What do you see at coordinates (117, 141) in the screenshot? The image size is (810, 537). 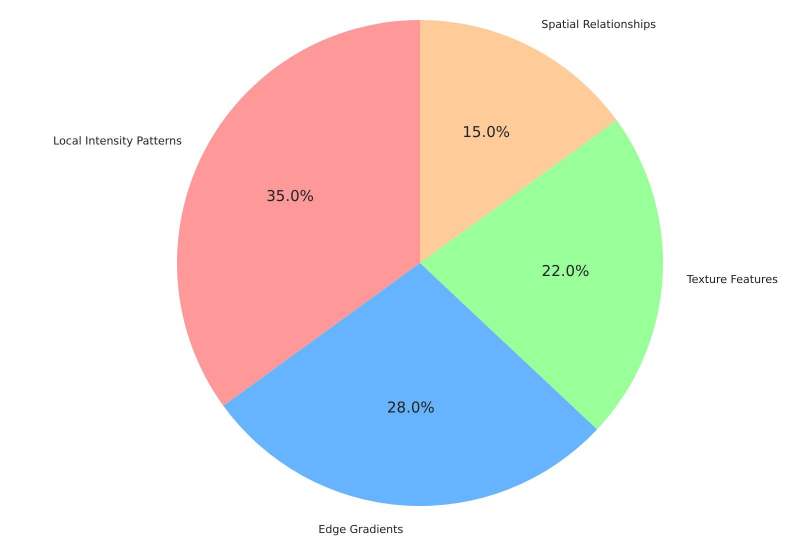 I see `slice-label: Local Intensity Patterns` at bounding box center [117, 141].